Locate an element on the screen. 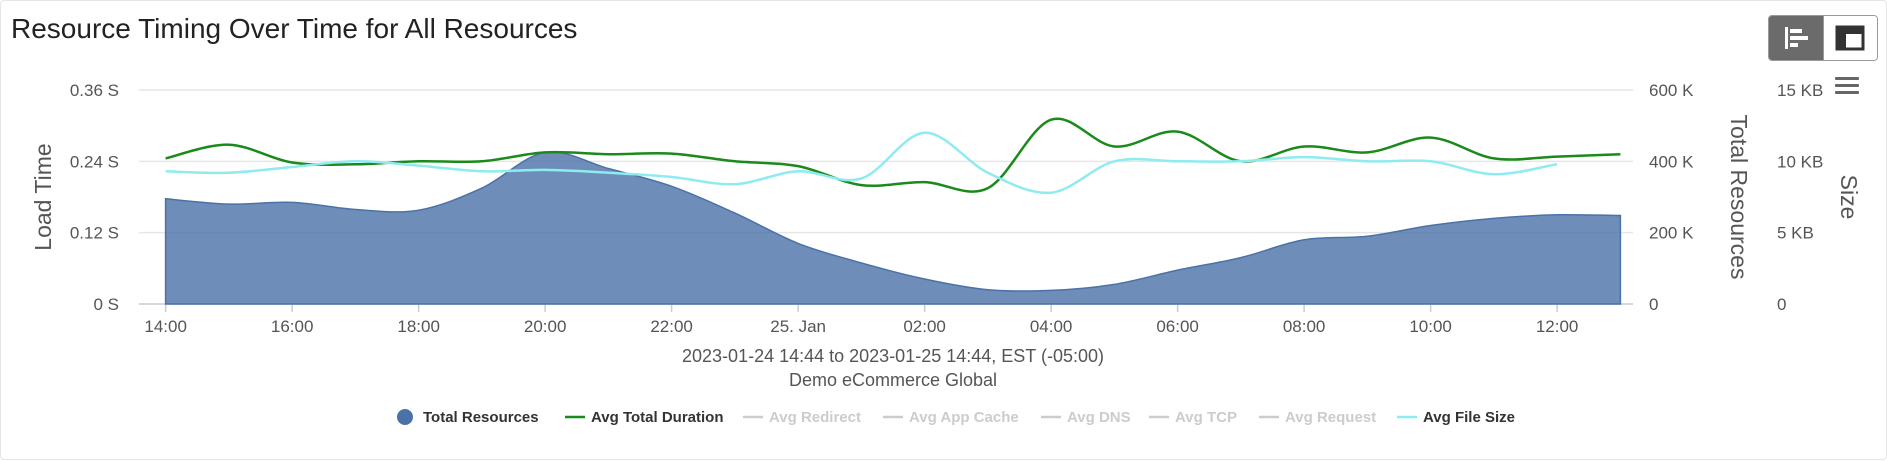  y-tick-label-total-resources: 400 K is located at coordinates (1671, 161).